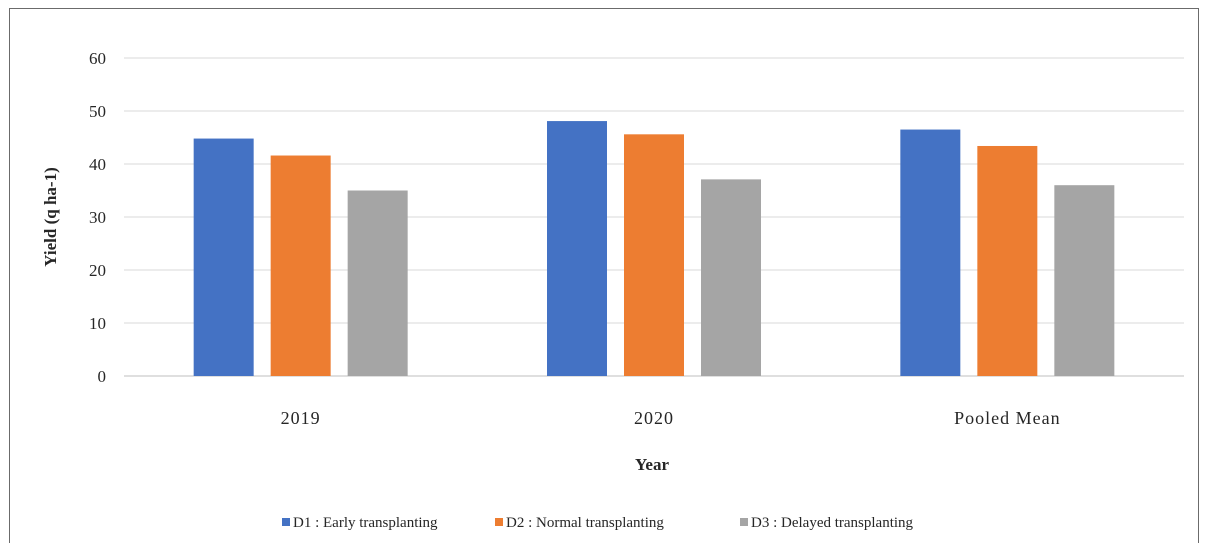 This screenshot has height=545, width=1208. What do you see at coordinates (50, 217) in the screenshot?
I see `y-axis-title: Yield (q ha-1)` at bounding box center [50, 217].